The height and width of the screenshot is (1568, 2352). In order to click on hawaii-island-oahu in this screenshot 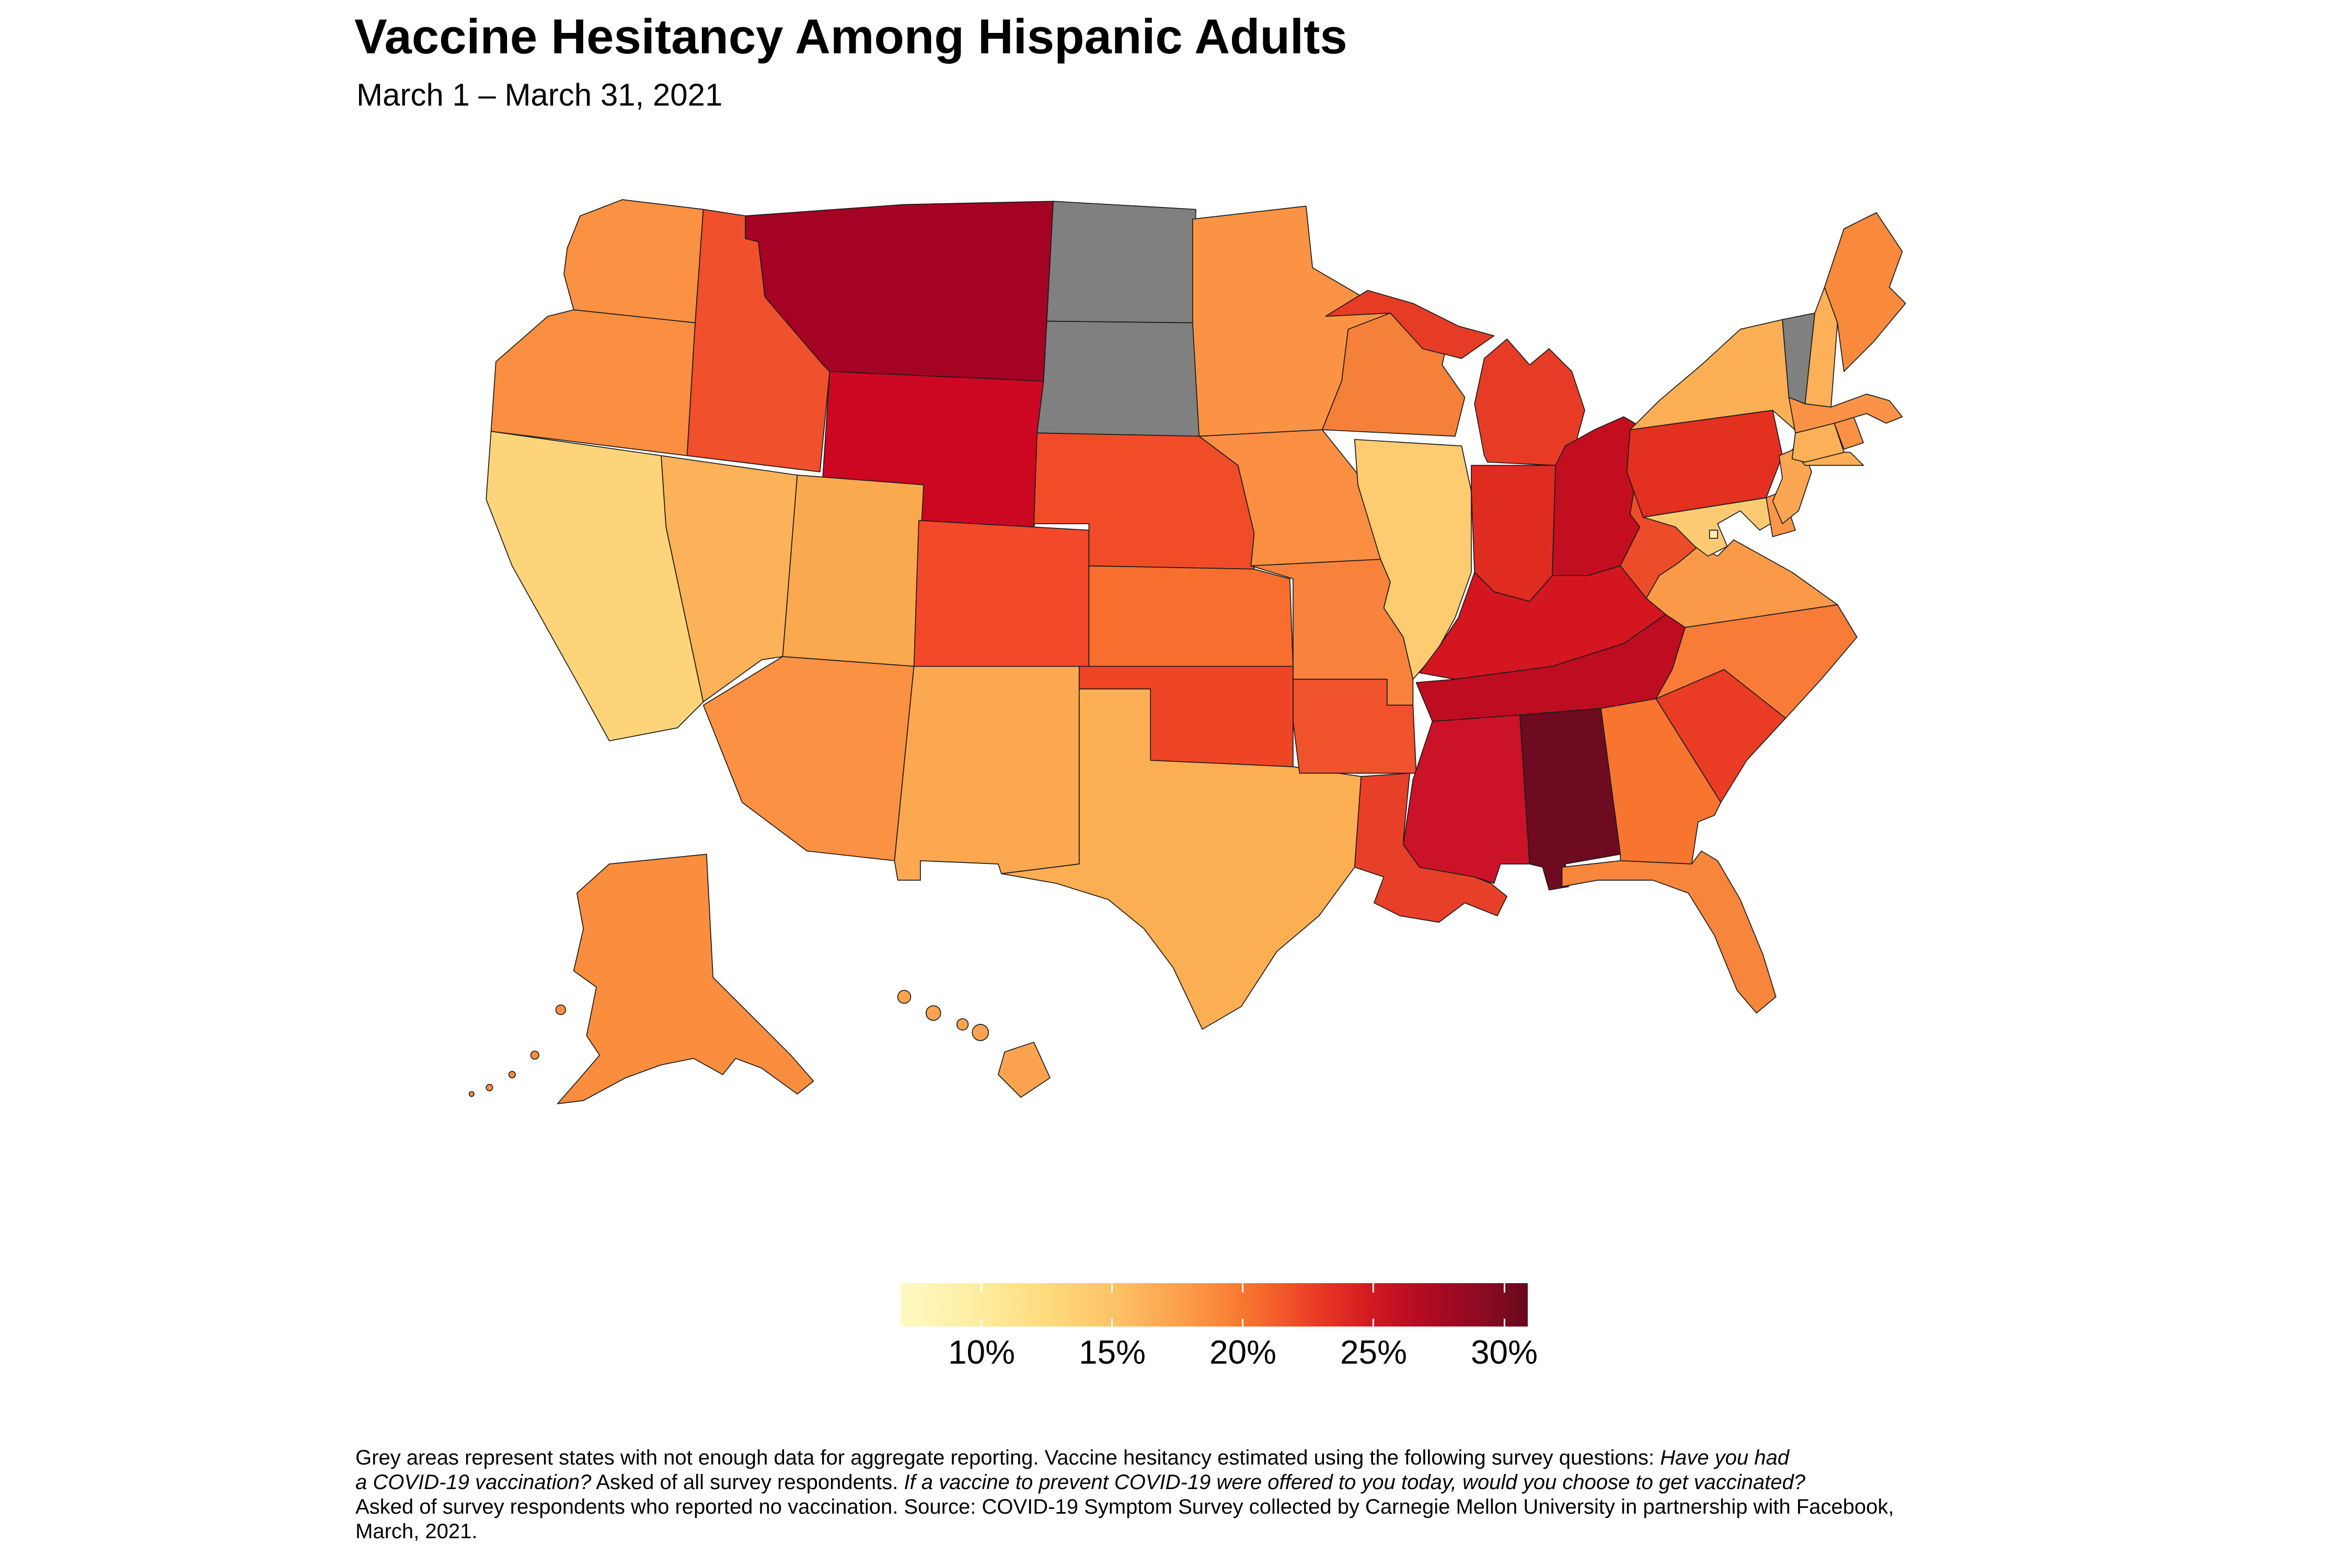, I will do `click(933, 1013)`.